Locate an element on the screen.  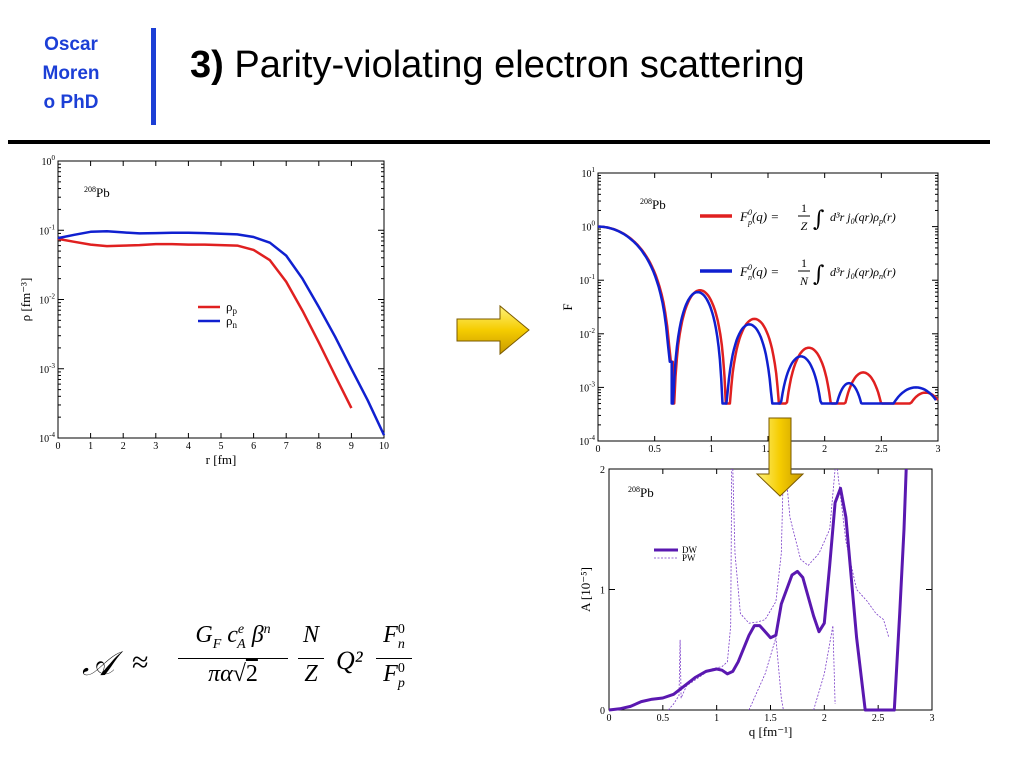
formula-frac3: F0n F0p is located at coordinates (394, 657).